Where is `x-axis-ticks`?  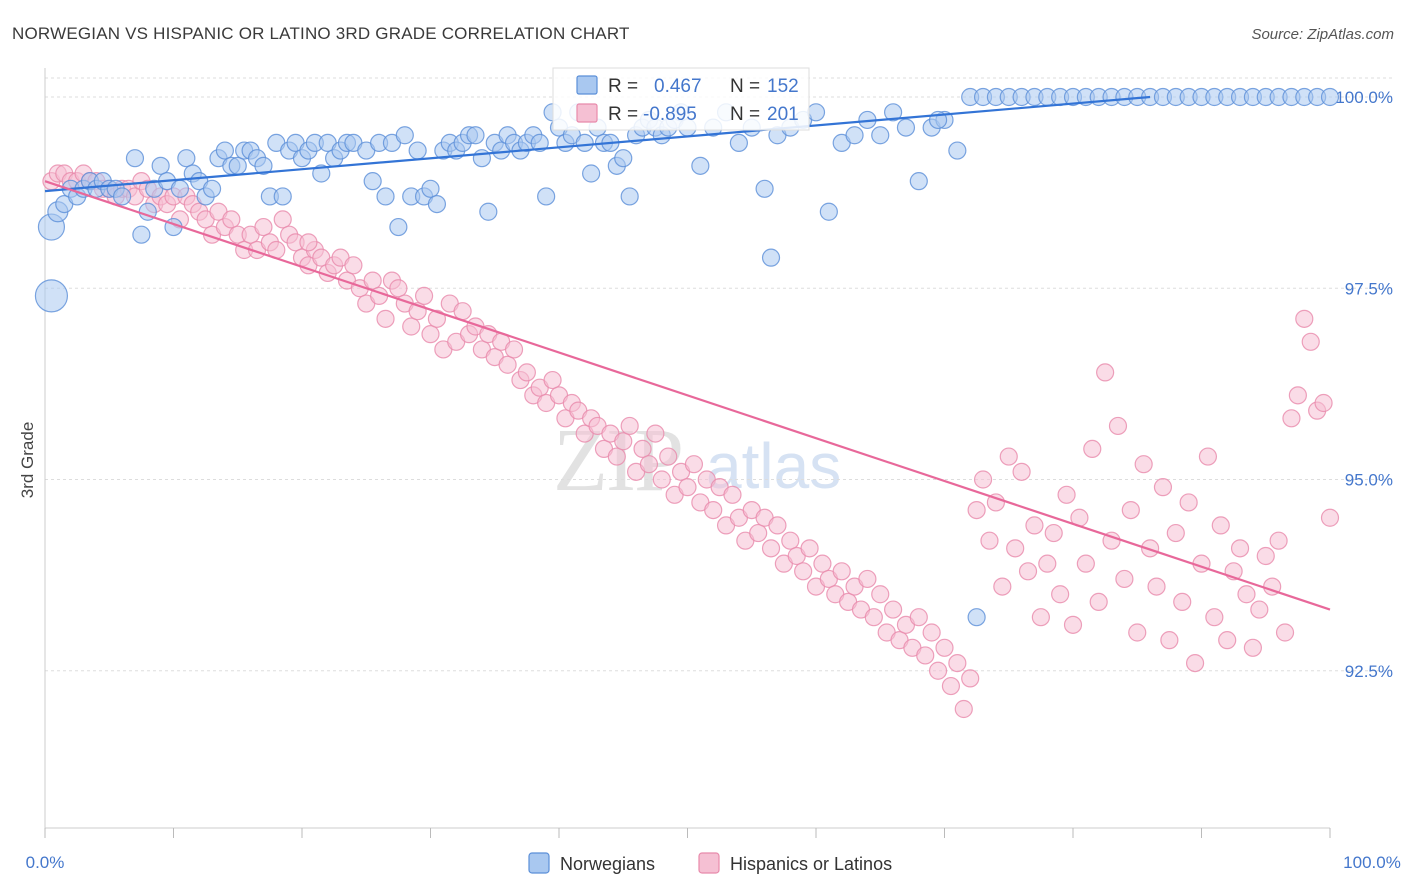
x-axis-ticks is located at coordinates (687, 833).